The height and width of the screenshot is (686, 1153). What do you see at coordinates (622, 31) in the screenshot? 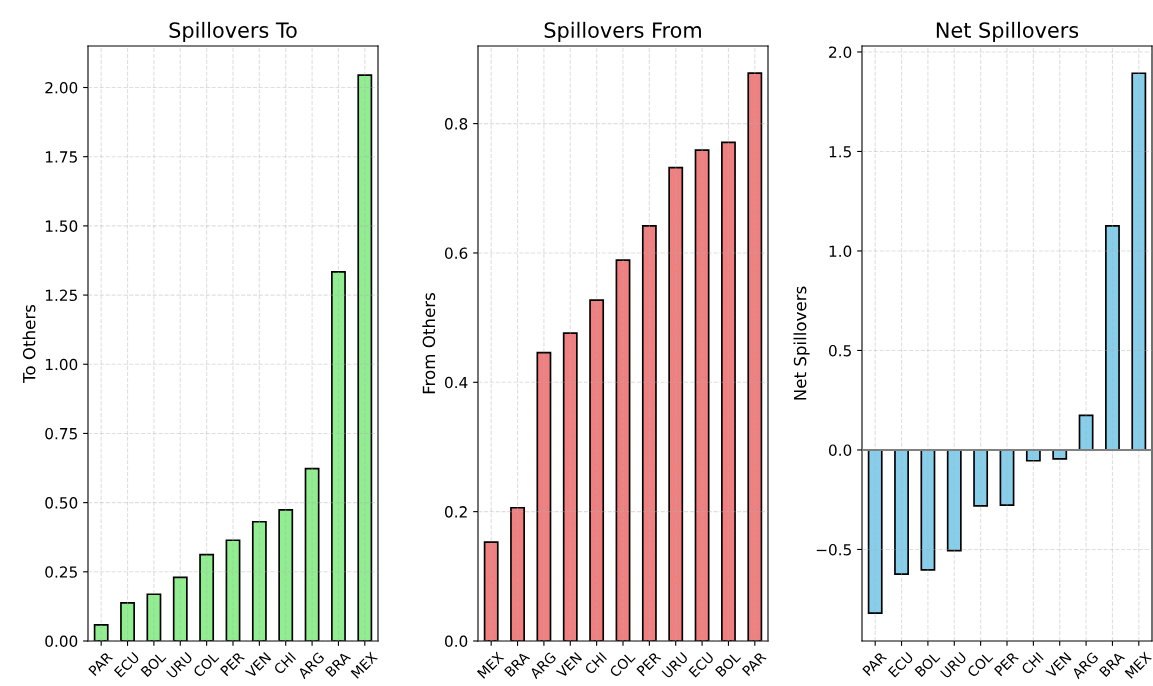
I see `chart-title: Spillovers From` at bounding box center [622, 31].